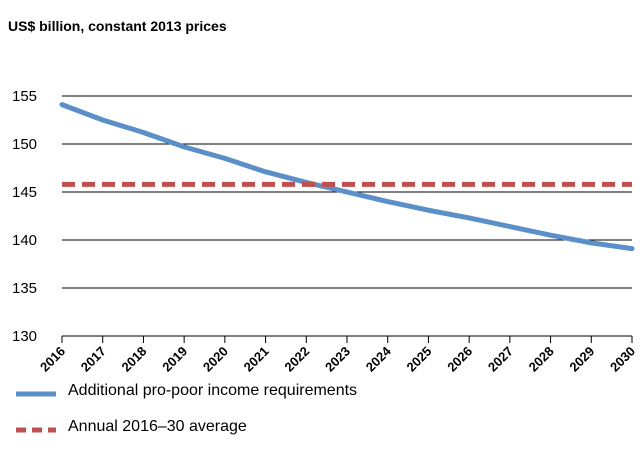 Image resolution: width=644 pixels, height=468 pixels. Describe the element at coordinates (500, 359) in the screenshot. I see `x-tick-label: 2027` at that location.